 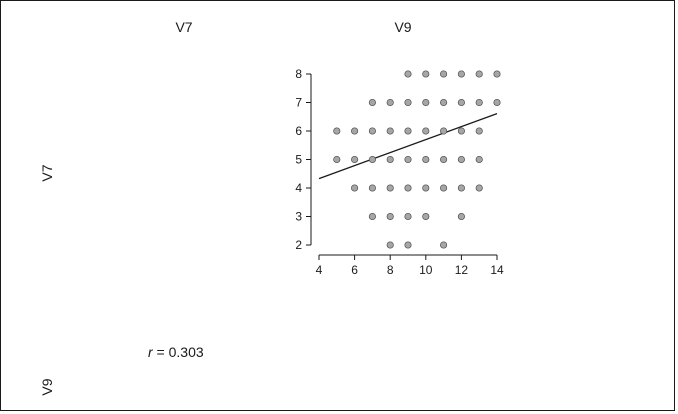 I want to click on column-label-v7: V7, so click(x=184, y=27).